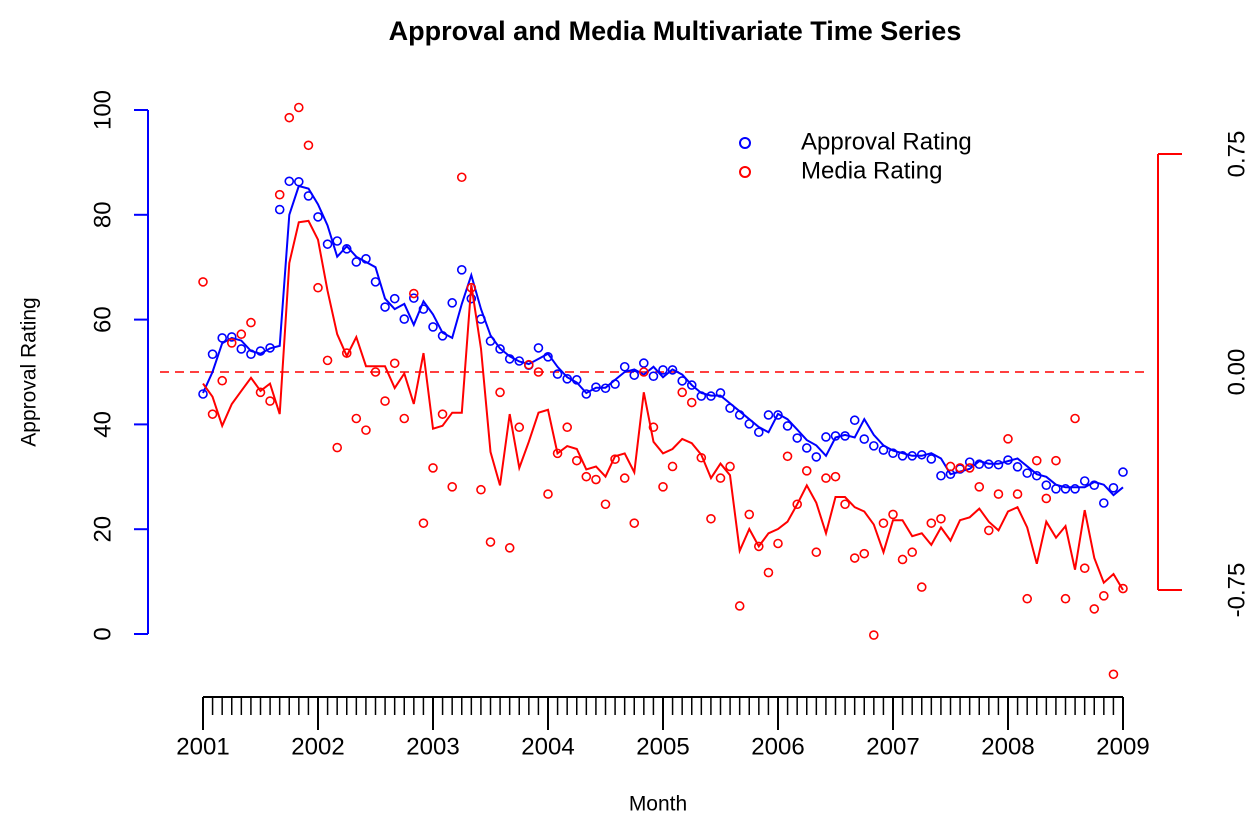  I want to click on x-axis-label: Month, so click(658, 804).